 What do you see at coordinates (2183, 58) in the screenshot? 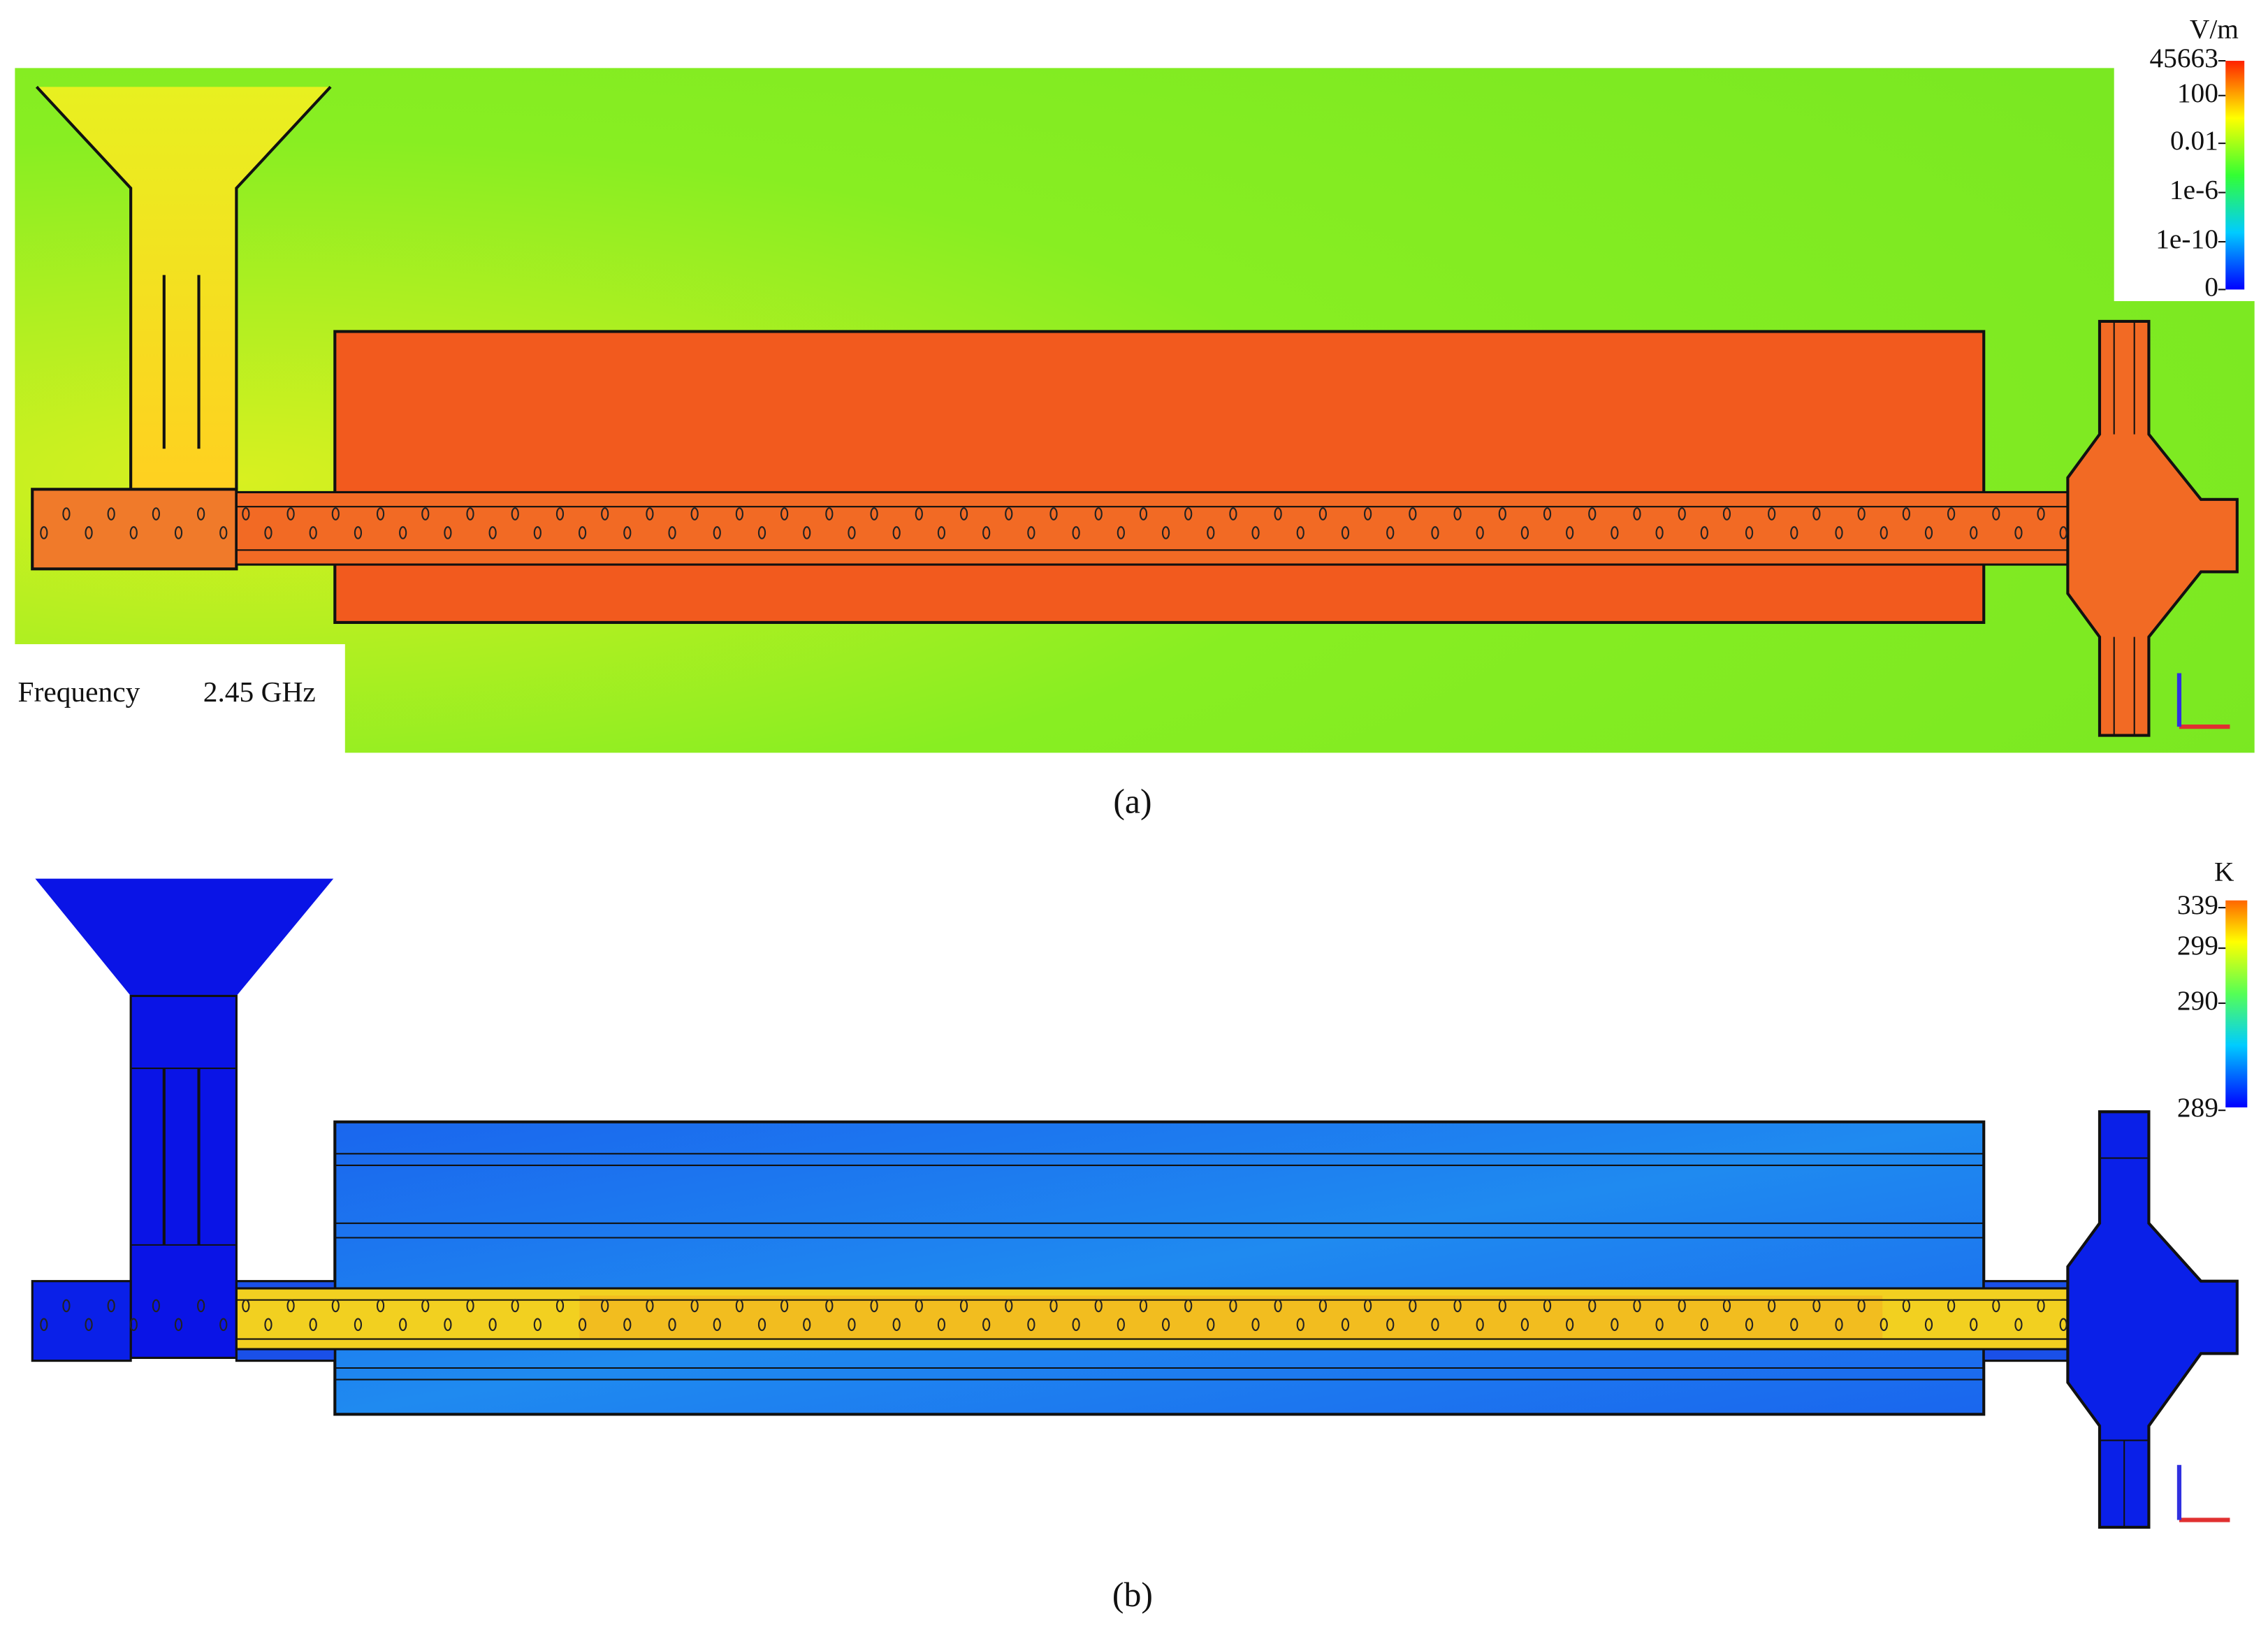
I see `colorbar-label: 45663` at bounding box center [2183, 58].